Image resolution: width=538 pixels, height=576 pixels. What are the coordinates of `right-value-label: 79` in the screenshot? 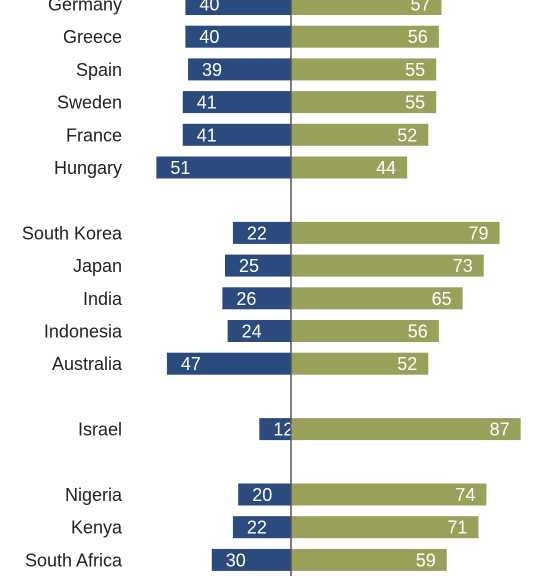 It's located at (479, 233).